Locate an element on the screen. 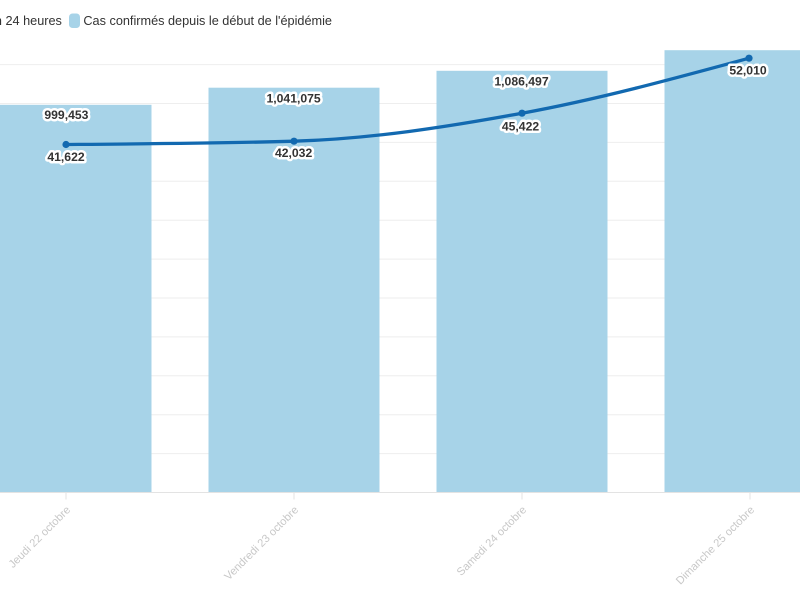 This screenshot has height=605, width=800. svg-text: 999,453 is located at coordinates (66, 115).